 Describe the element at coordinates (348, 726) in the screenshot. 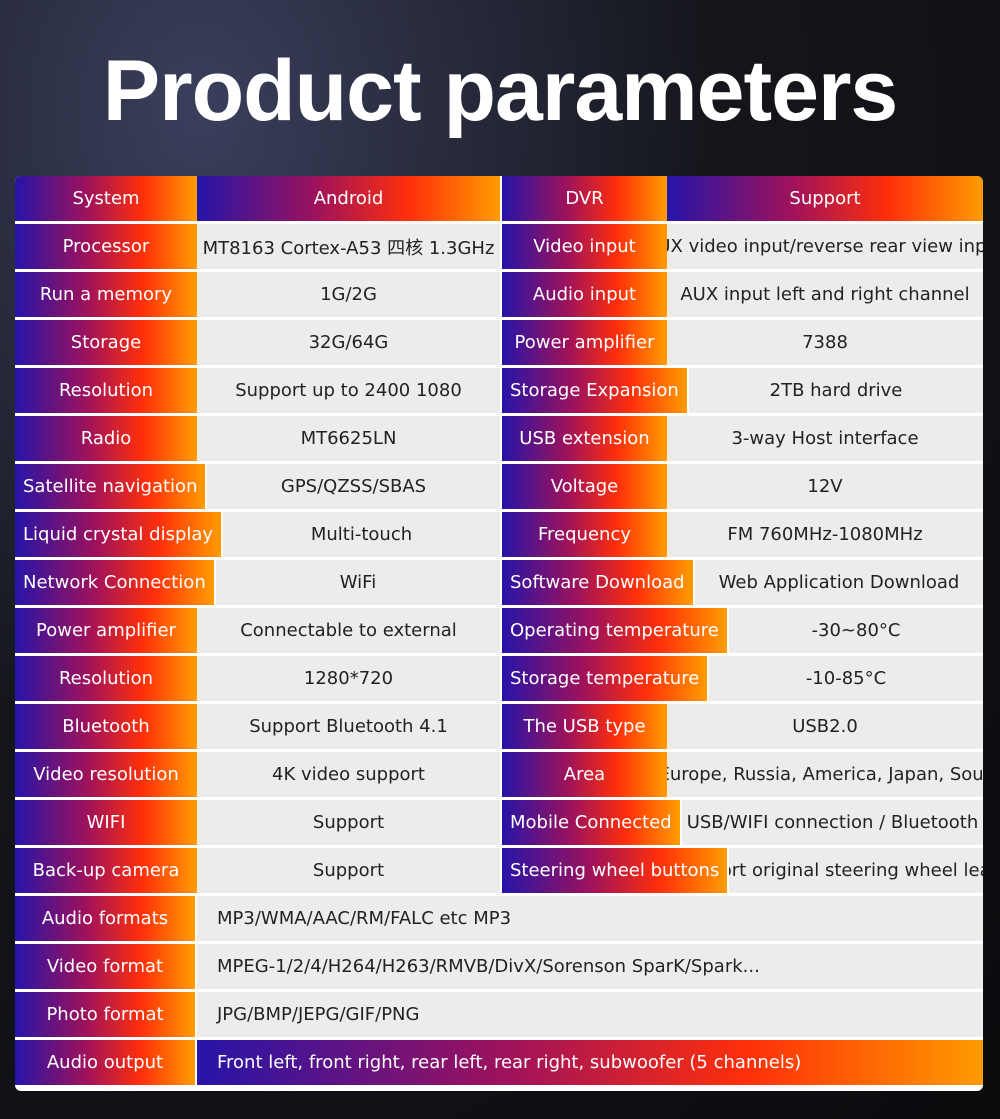

I see `value-cell: Support Bluetooth 4.1` at that location.